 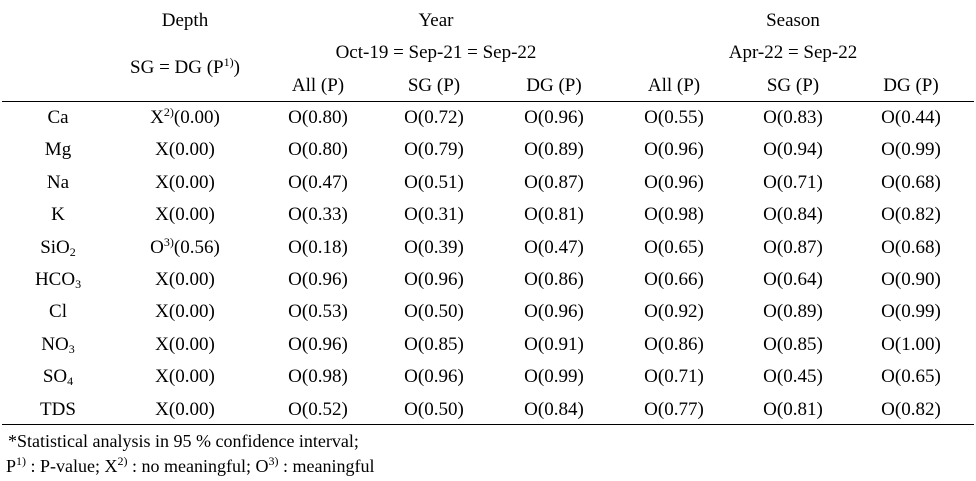 I want to click on header-year-sg: SG (P), so click(x=434, y=85).